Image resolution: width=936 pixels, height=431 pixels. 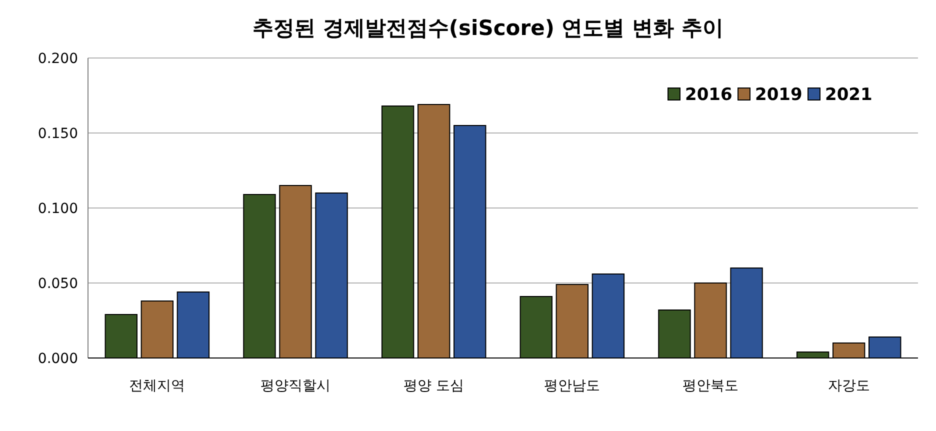 What do you see at coordinates (157, 386) in the screenshot?
I see `x-tick-label: 전체지역` at bounding box center [157, 386].